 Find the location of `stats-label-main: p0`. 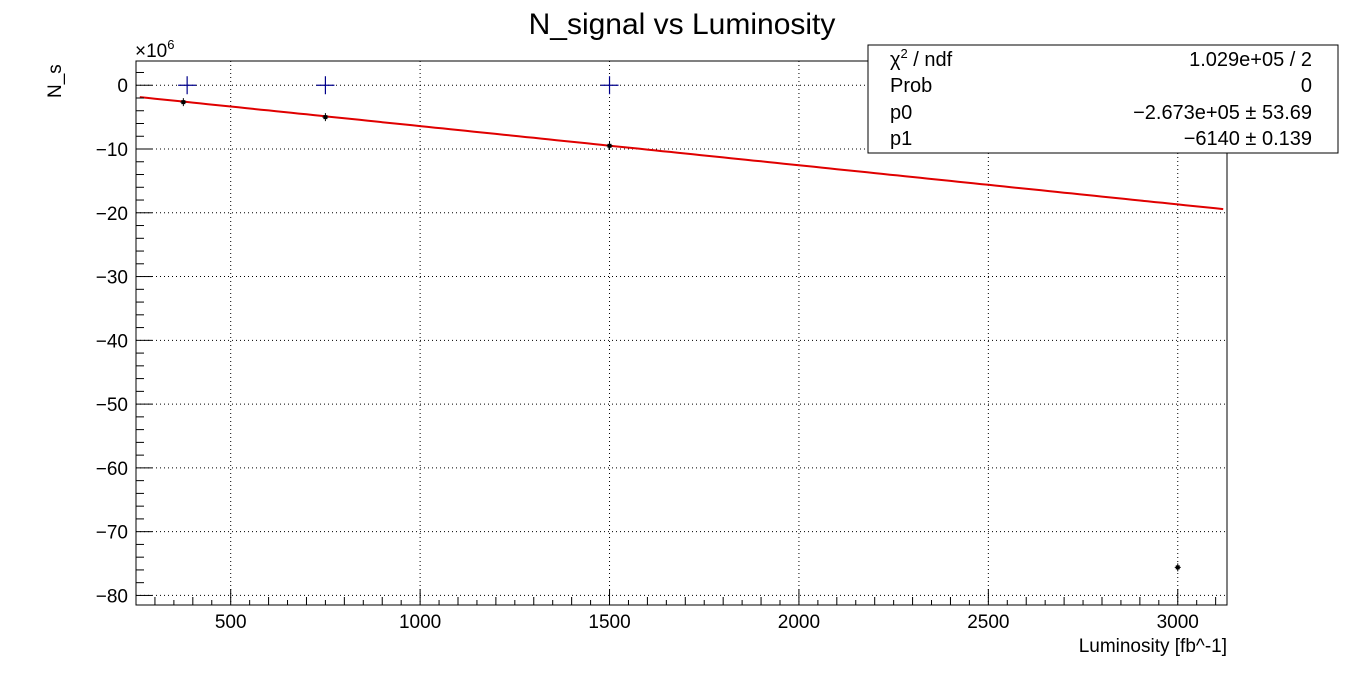

stats-label-main: p0 is located at coordinates (901, 113).